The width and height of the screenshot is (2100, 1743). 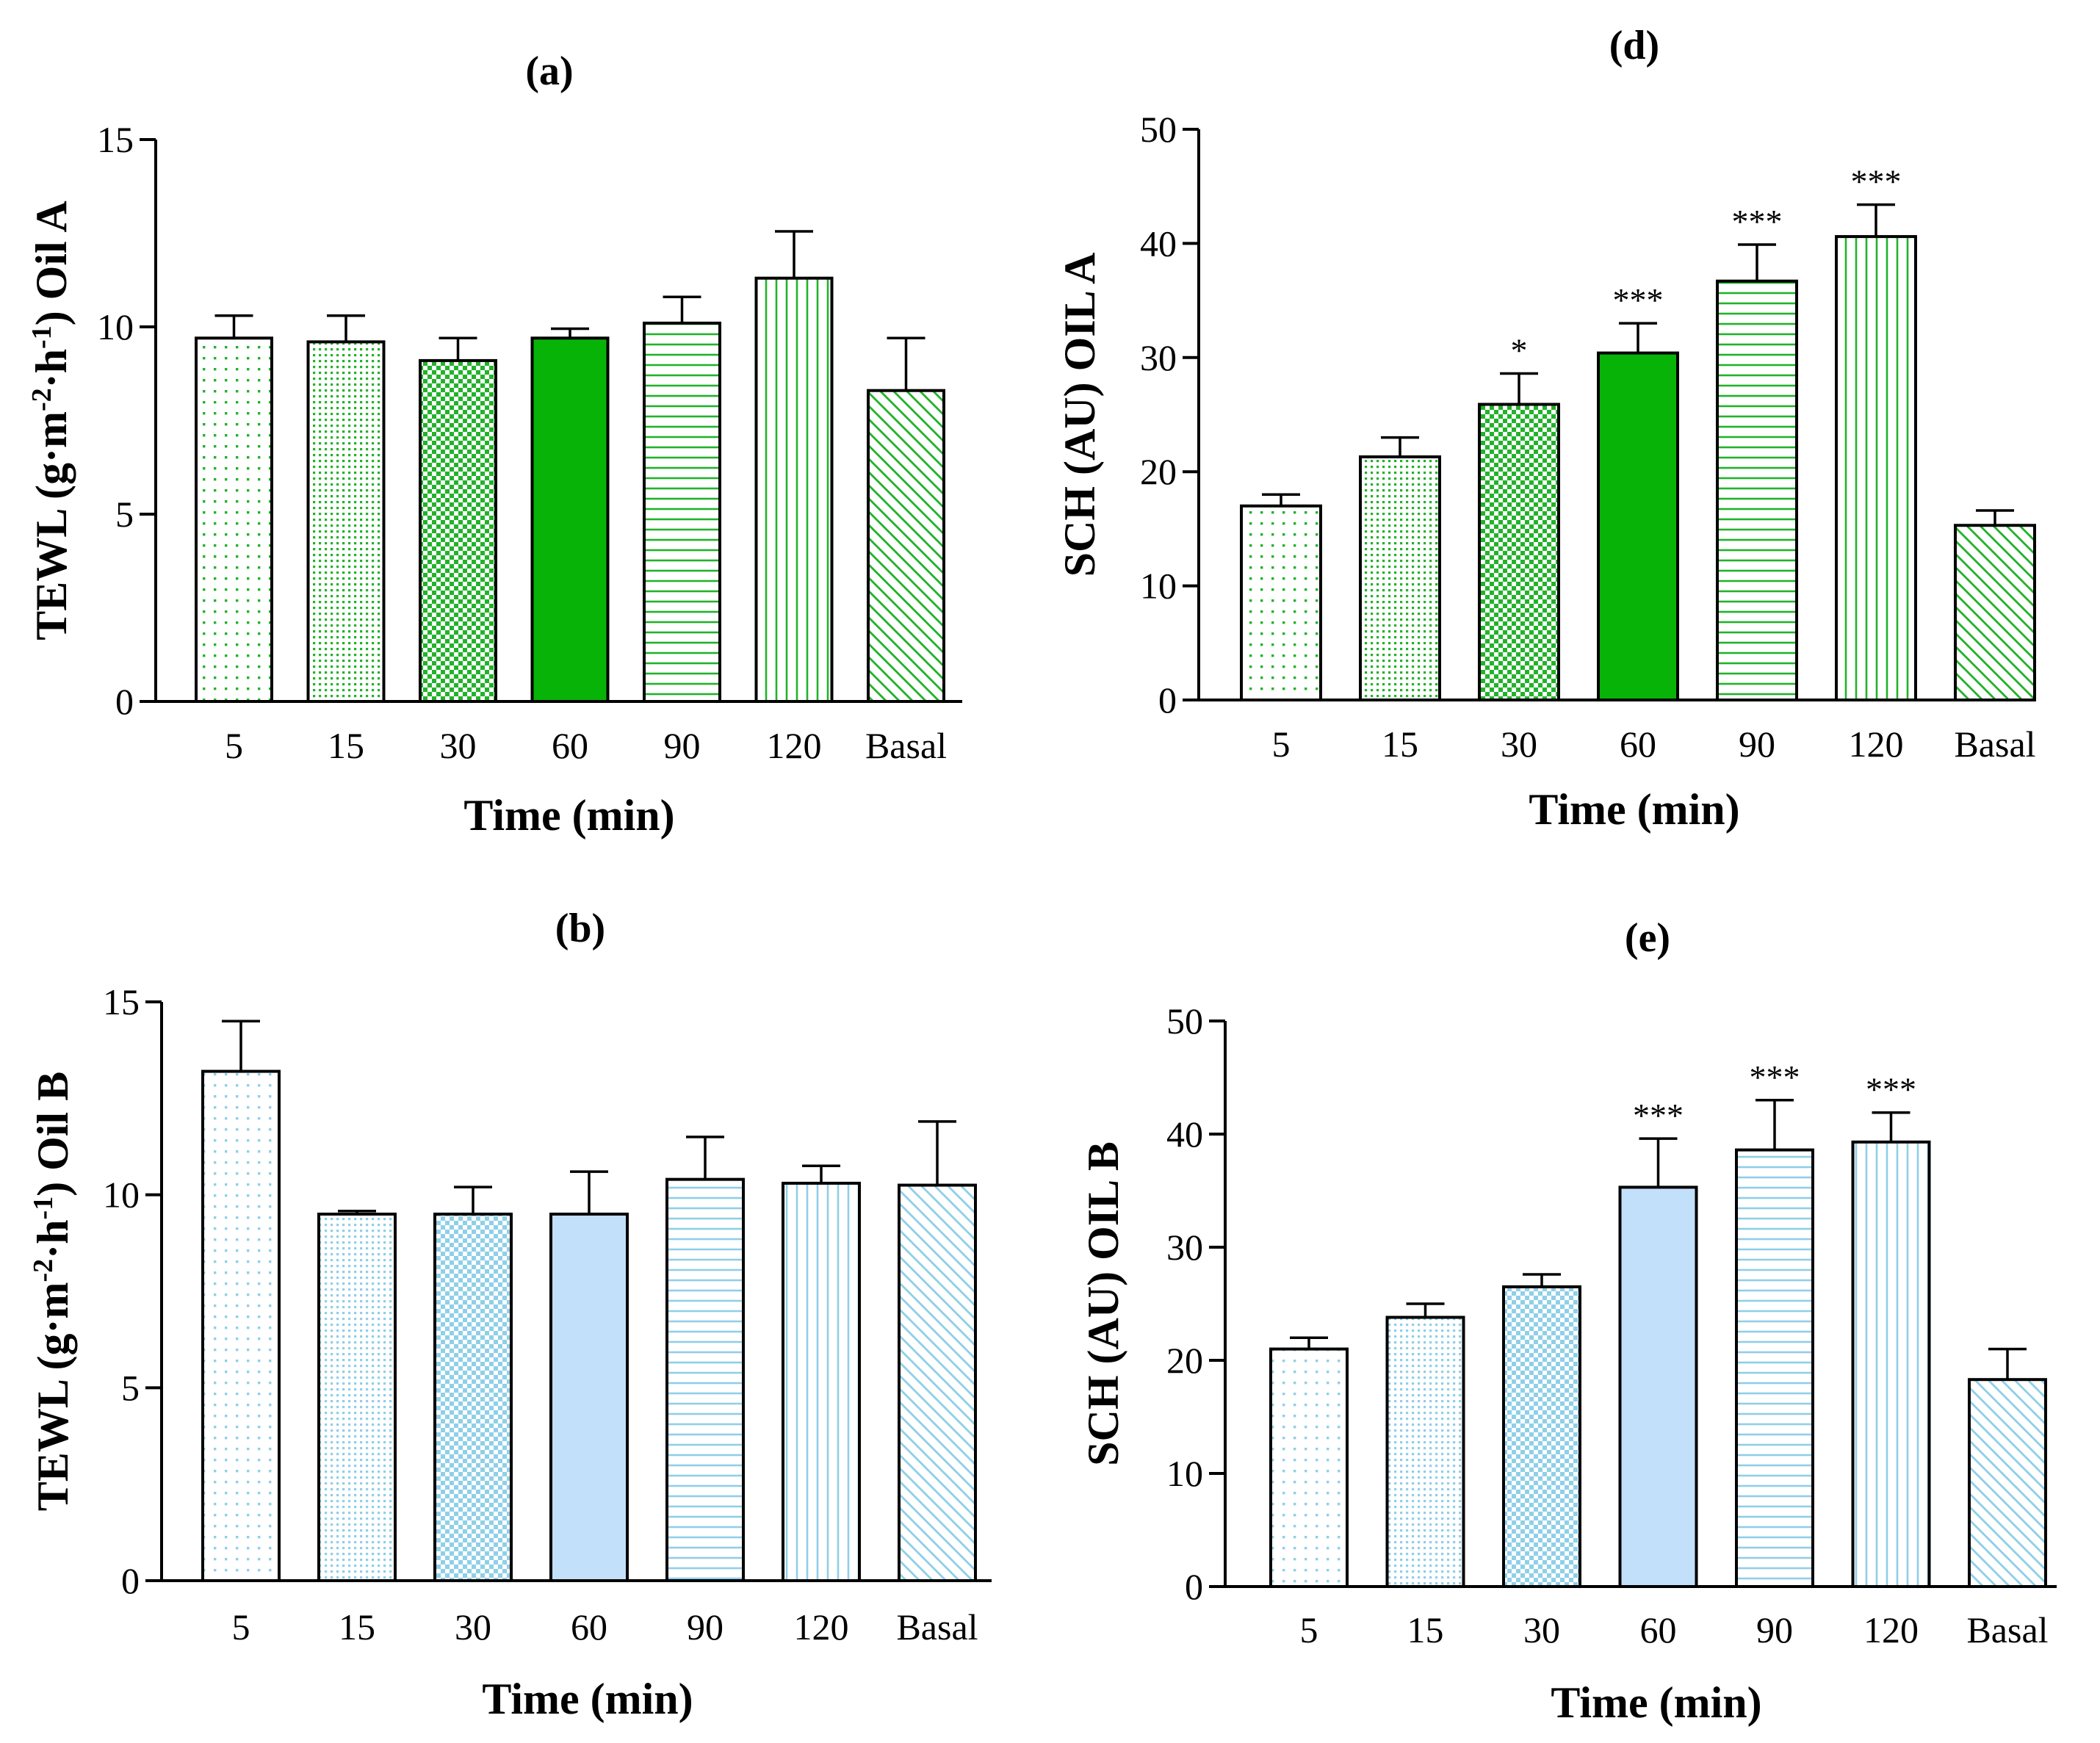 I want to click on x-tick-label-d-15: 15, so click(x=1400, y=744).